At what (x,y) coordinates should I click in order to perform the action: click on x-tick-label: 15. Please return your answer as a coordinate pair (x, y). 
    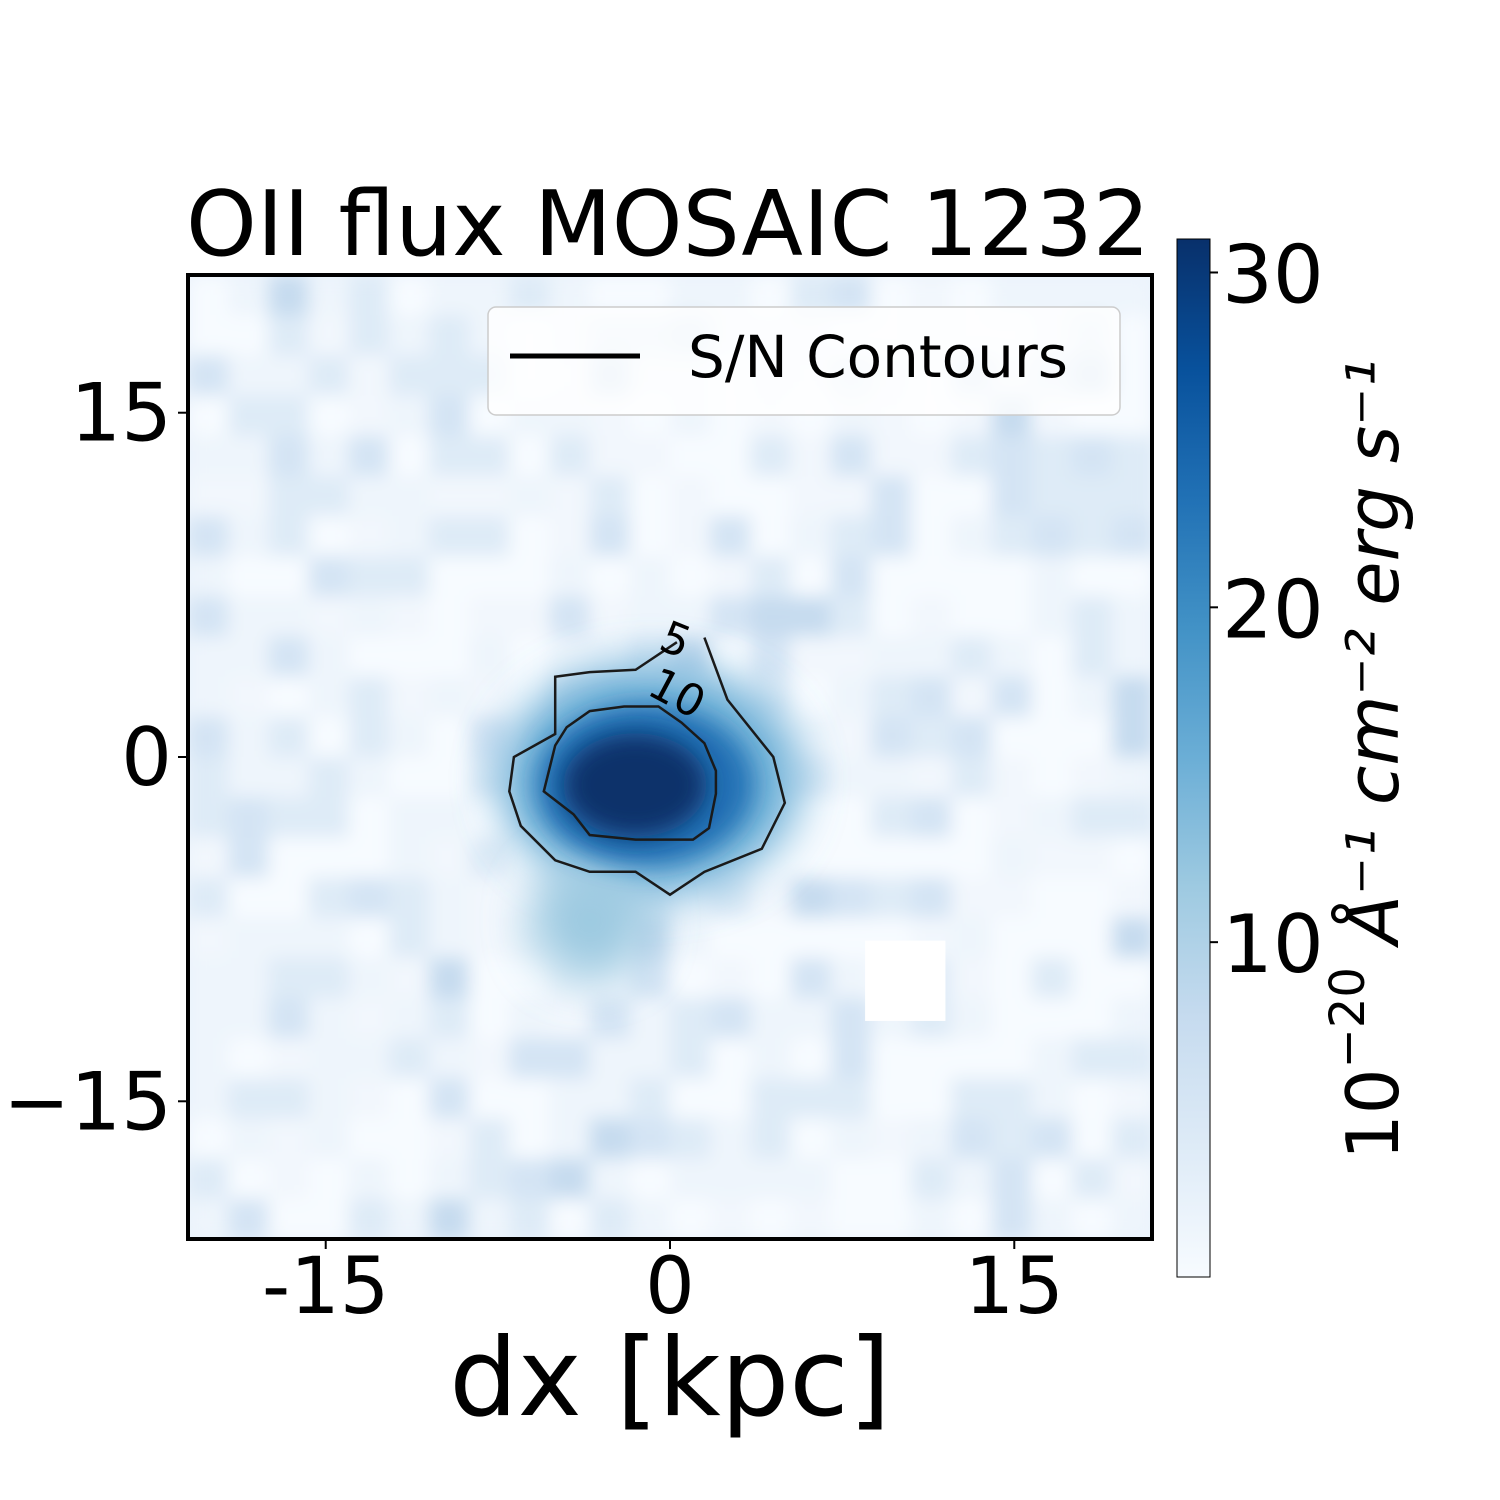
    Looking at the image, I should click on (1014, 1287).